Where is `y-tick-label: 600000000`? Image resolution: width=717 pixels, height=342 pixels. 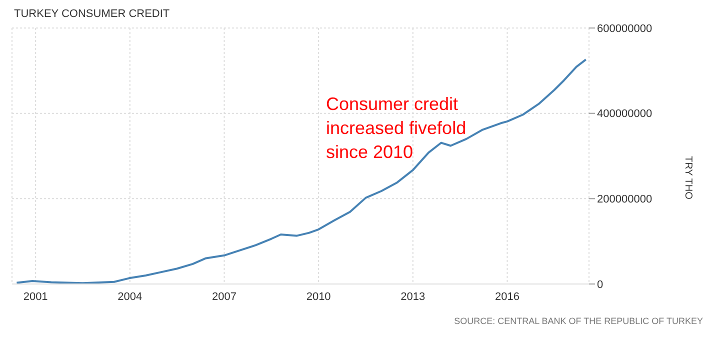 y-tick-label: 600000000 is located at coordinates (624, 28).